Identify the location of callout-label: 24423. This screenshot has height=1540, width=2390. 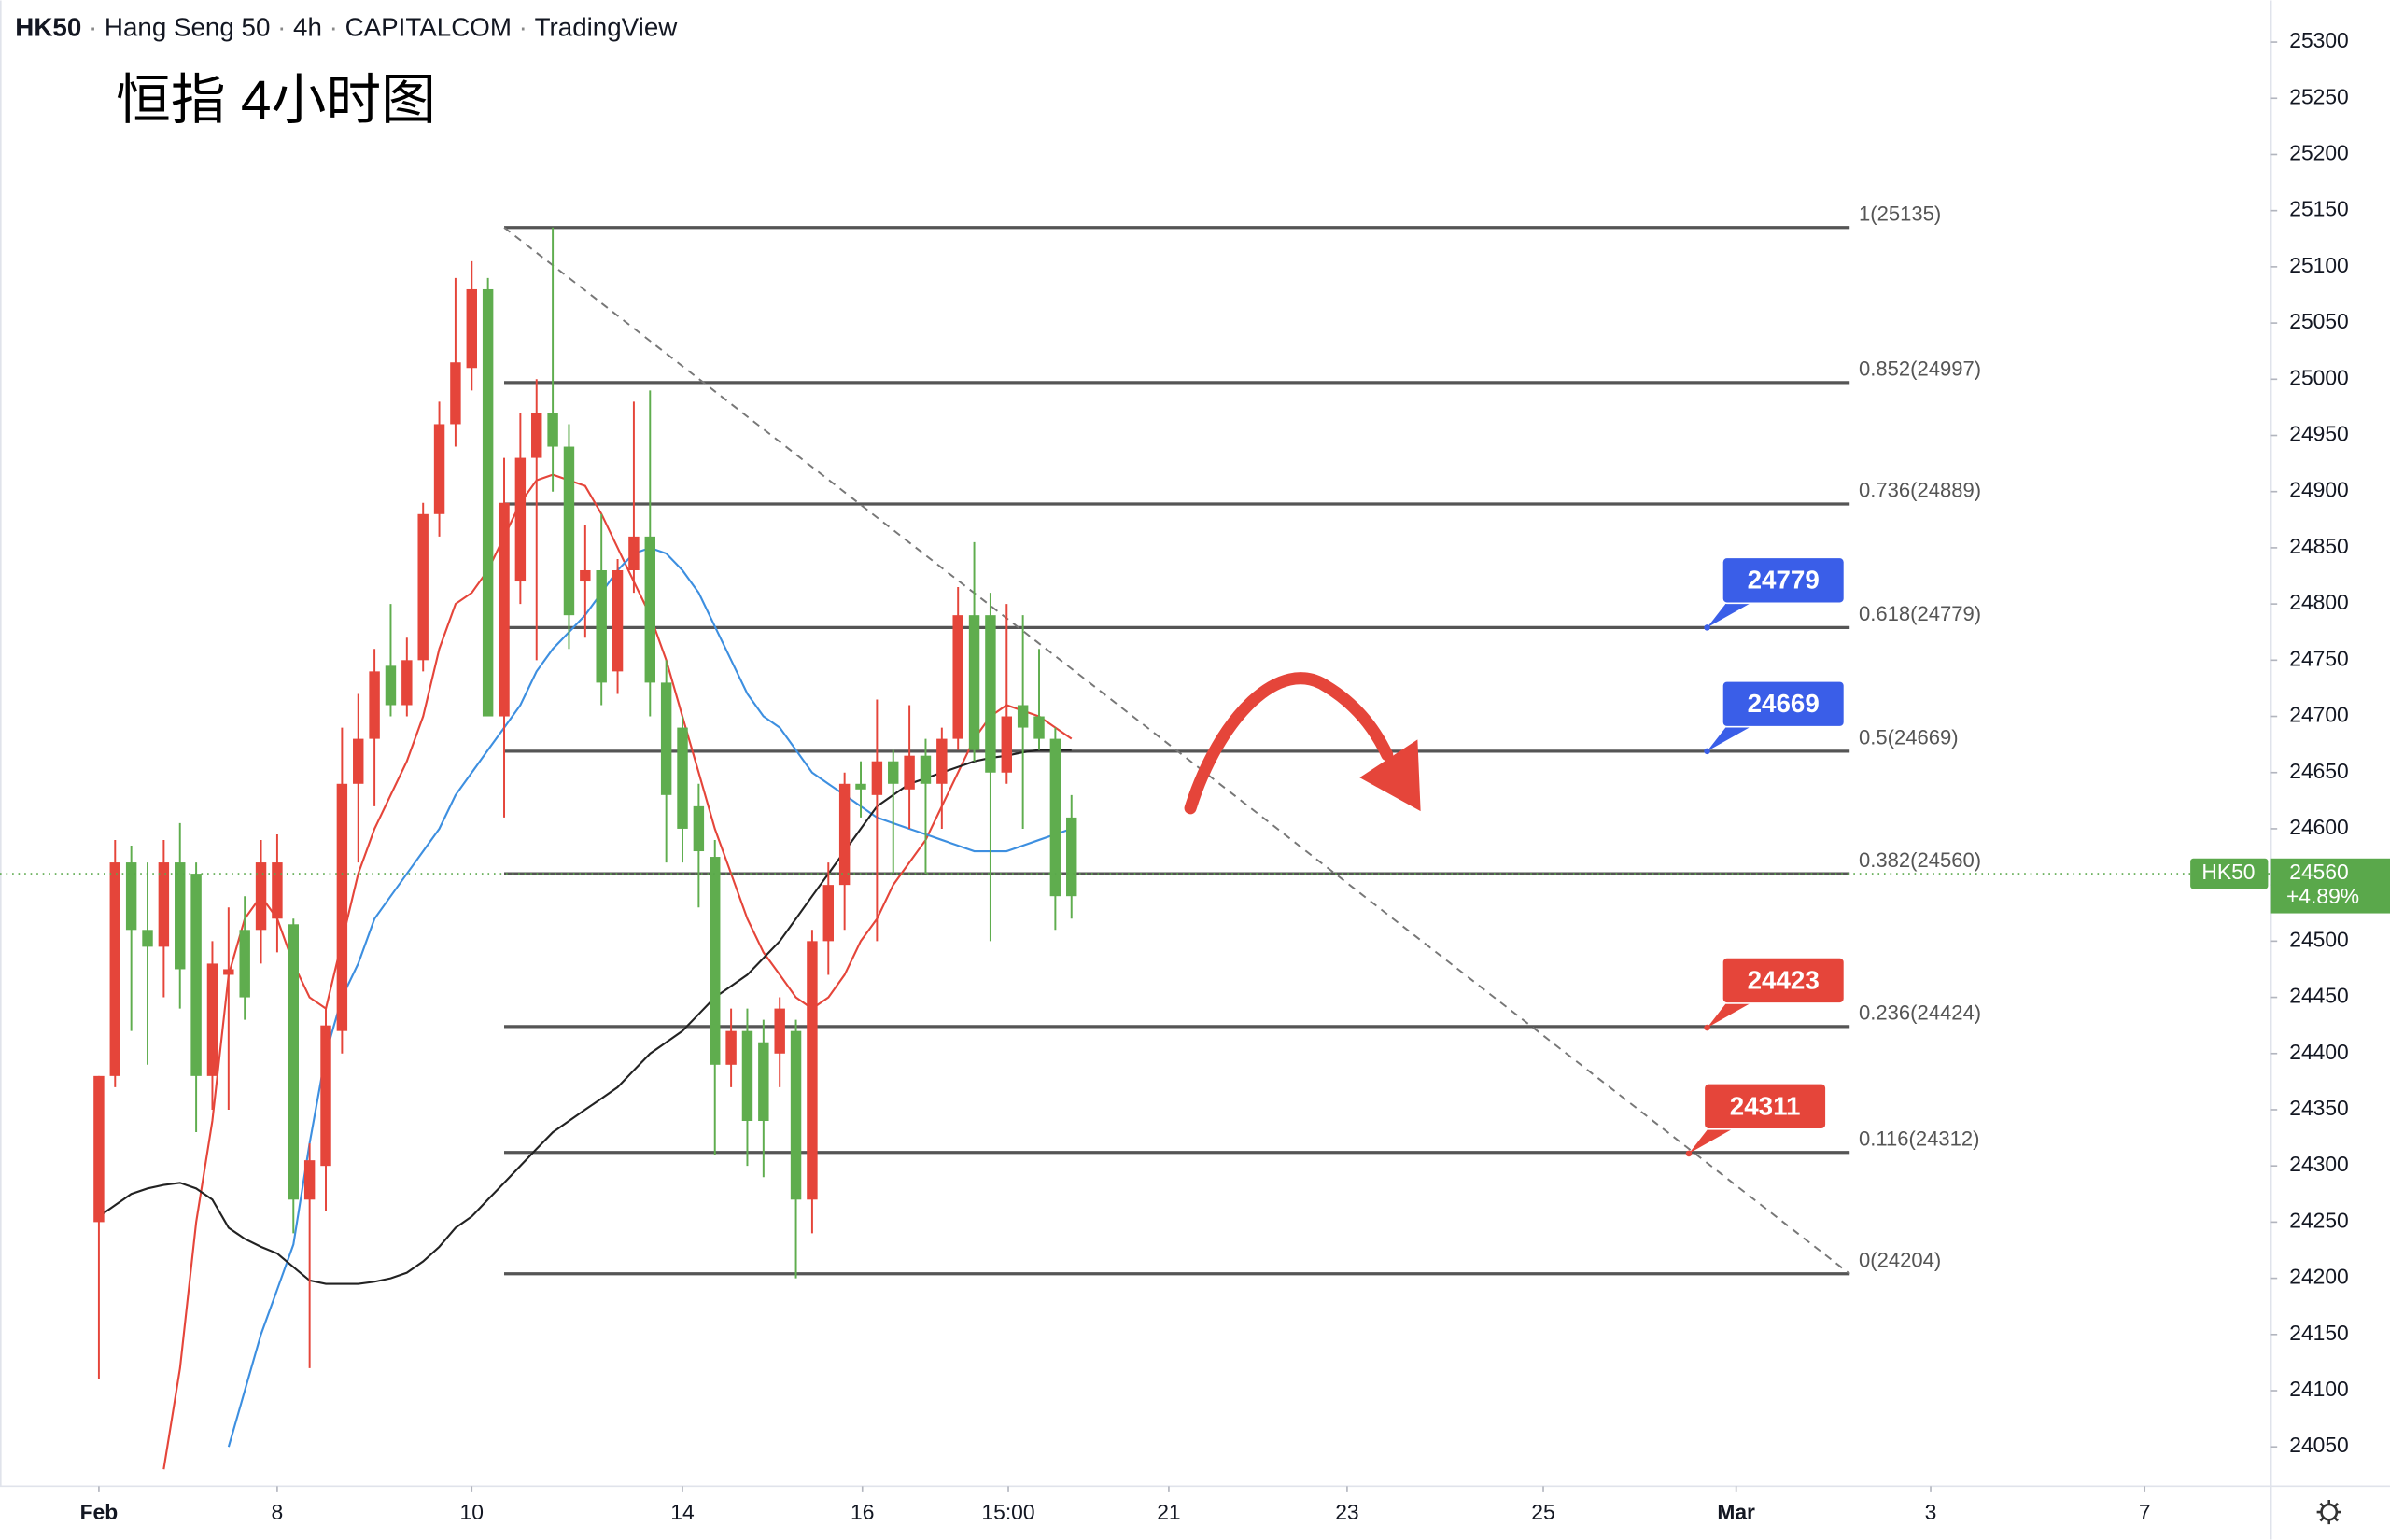
(1784, 980).